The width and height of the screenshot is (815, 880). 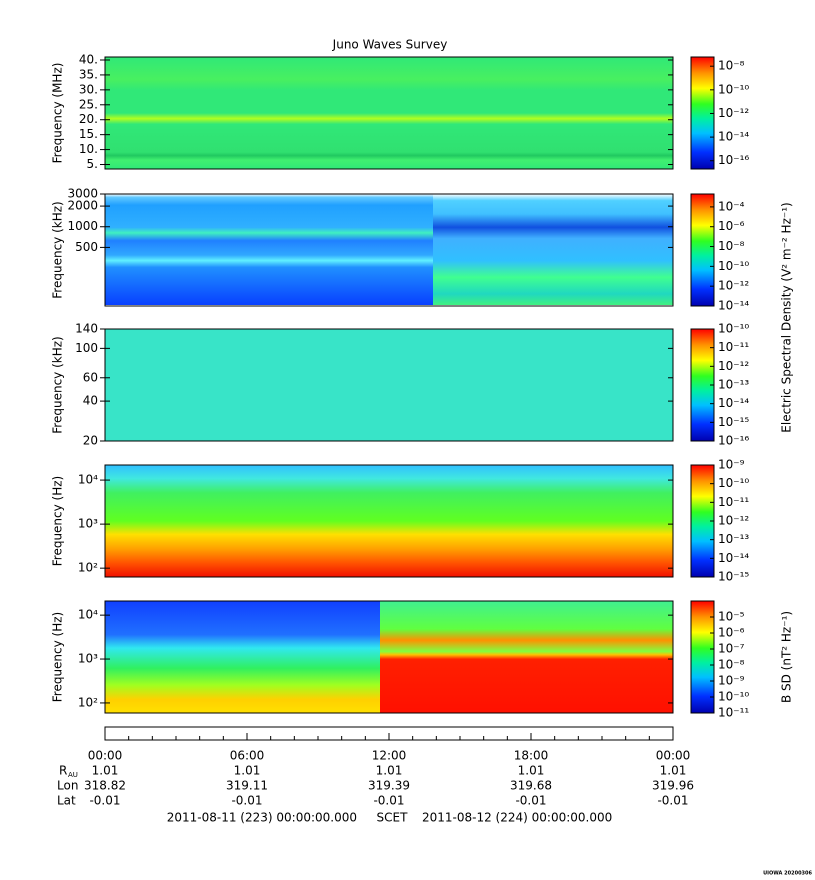 What do you see at coordinates (88, 149) in the screenshot?
I see `y-tick-label: 10.` at bounding box center [88, 149].